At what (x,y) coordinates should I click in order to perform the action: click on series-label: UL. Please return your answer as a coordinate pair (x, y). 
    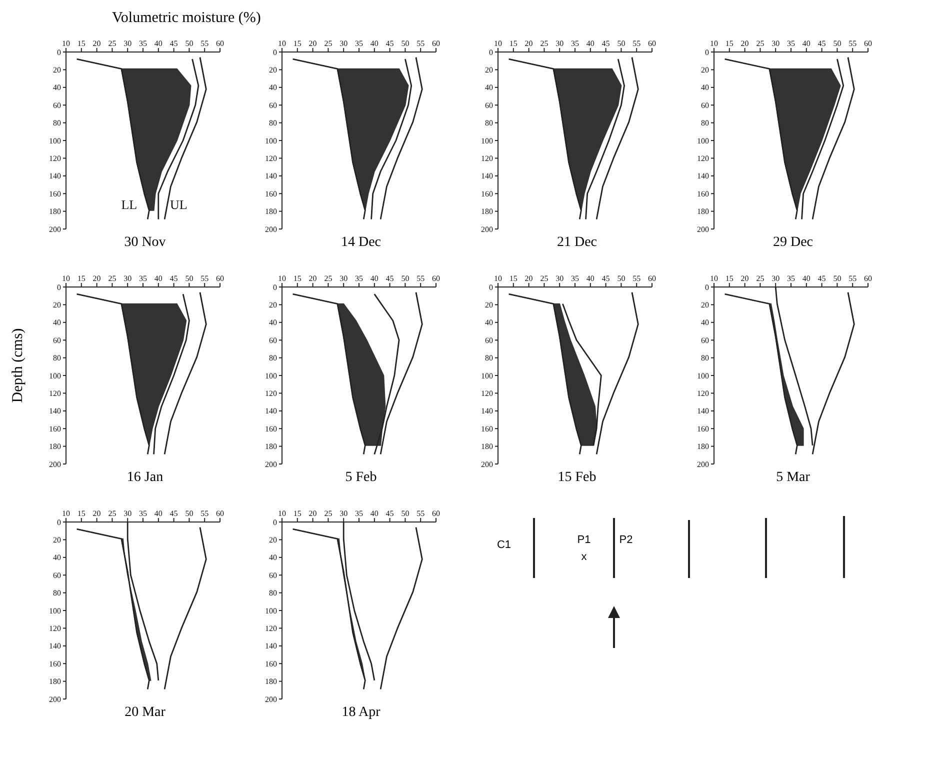
    Looking at the image, I should click on (179, 204).